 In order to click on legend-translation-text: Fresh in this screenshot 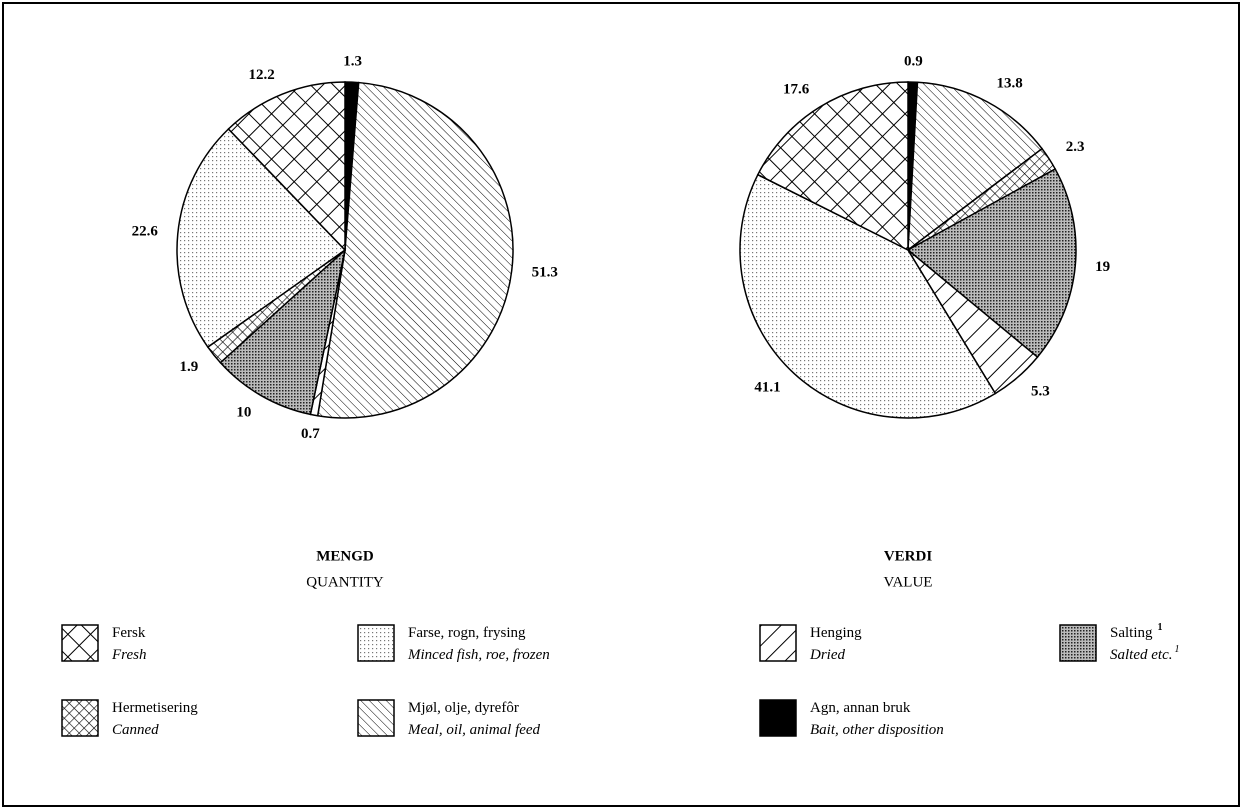, I will do `click(128, 655)`.